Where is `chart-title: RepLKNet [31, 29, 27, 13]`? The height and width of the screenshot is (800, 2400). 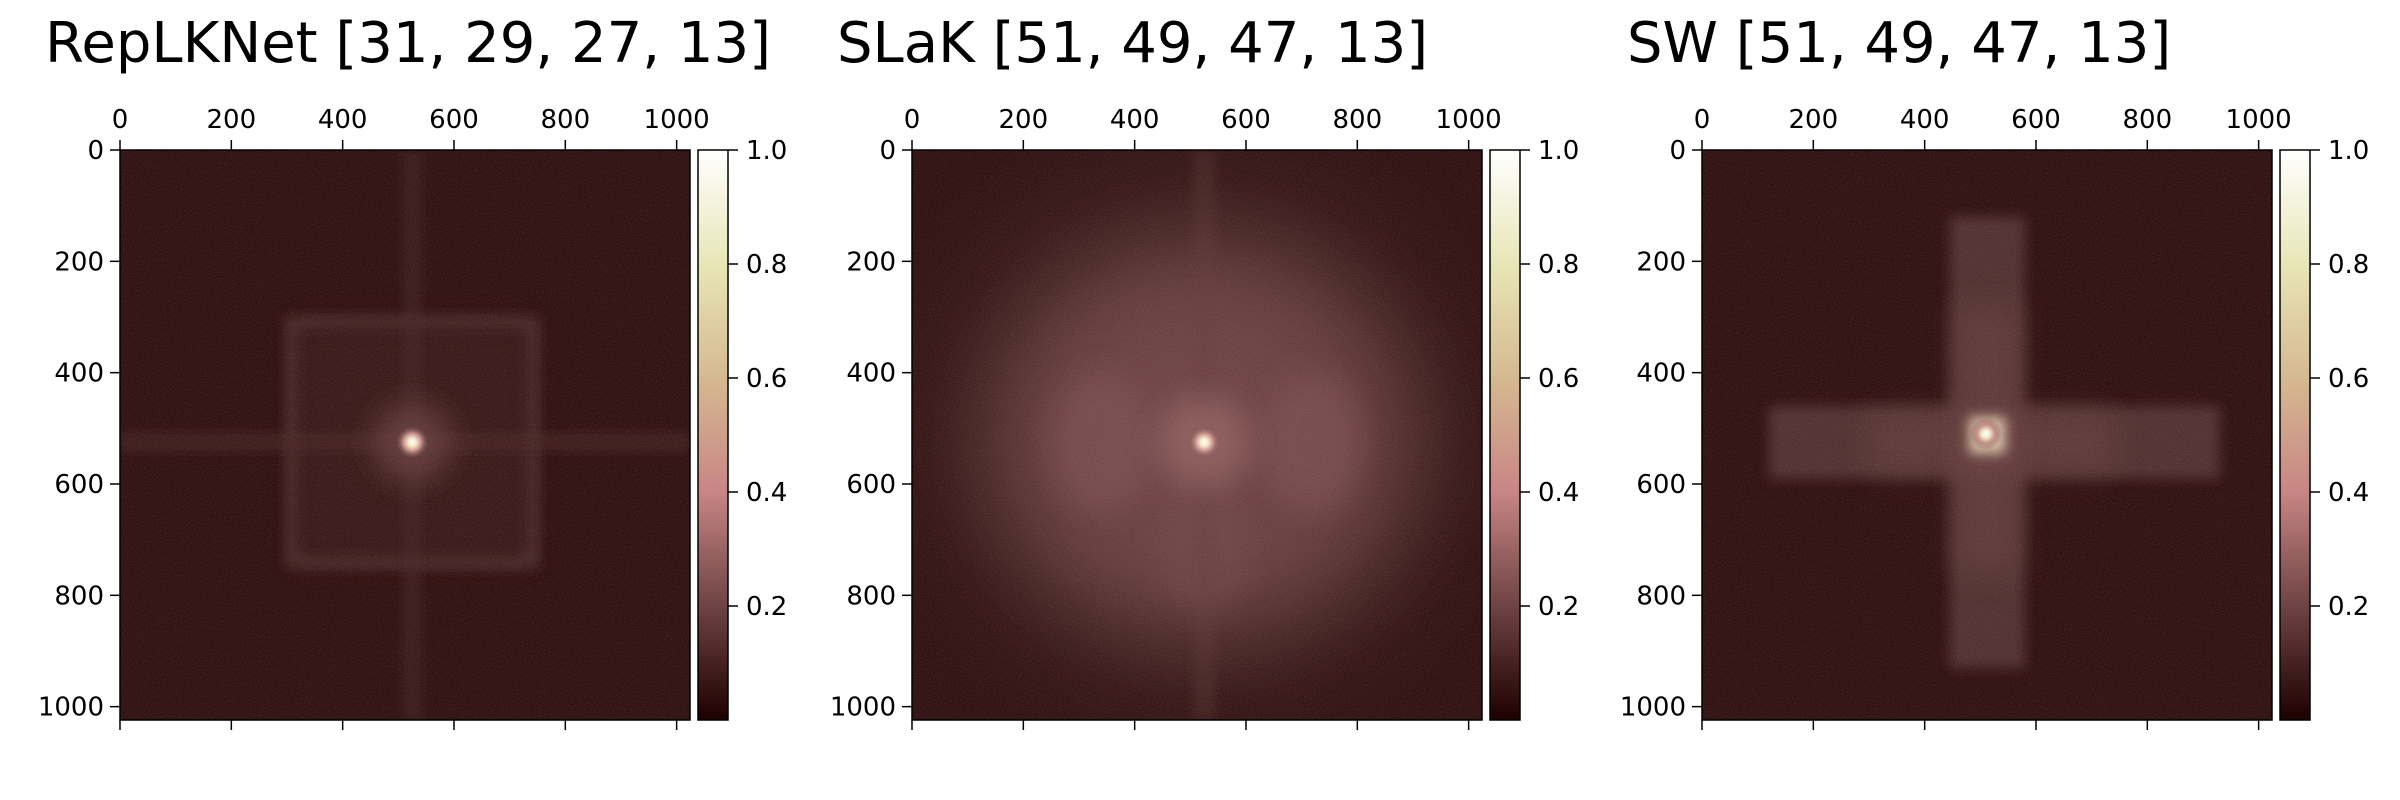
chart-title: RepLKNet [31, 29, 27, 13] is located at coordinates (408, 43).